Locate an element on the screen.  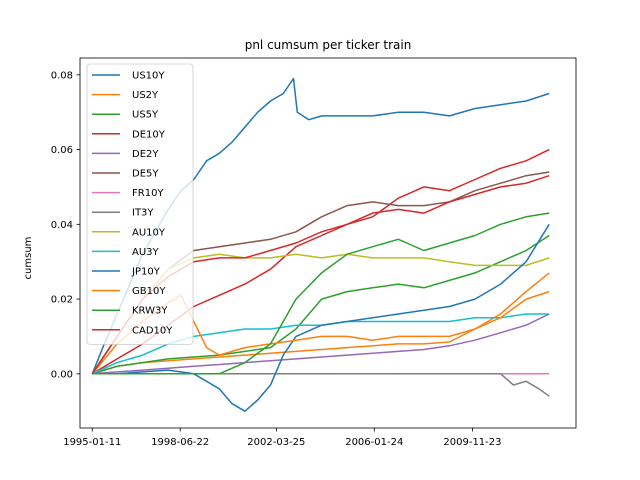
y-tick-label: 0.00 is located at coordinates (62, 374).